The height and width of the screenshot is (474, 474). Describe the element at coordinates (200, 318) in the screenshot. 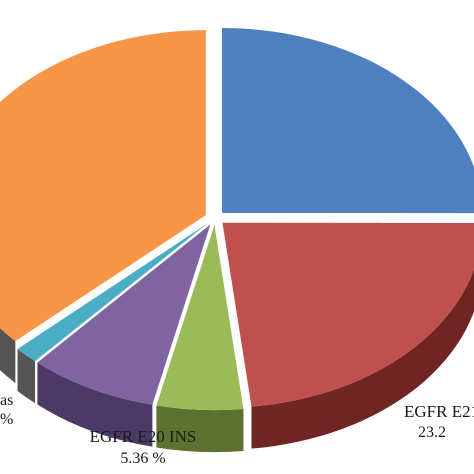

I see `pie-slice-egfr-e20-ins` at that location.